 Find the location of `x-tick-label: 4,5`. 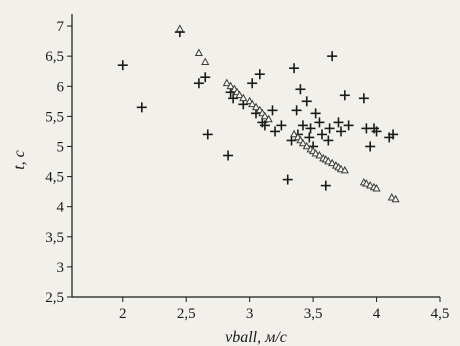

x-tick-label: 4,5 is located at coordinates (440, 314).